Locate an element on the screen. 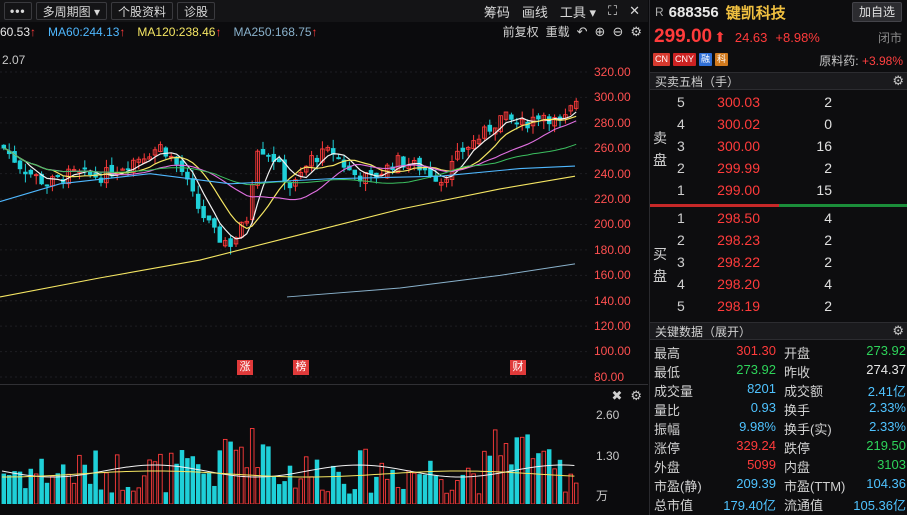  key-data-label: 换手(实) is located at coordinates (808, 429).